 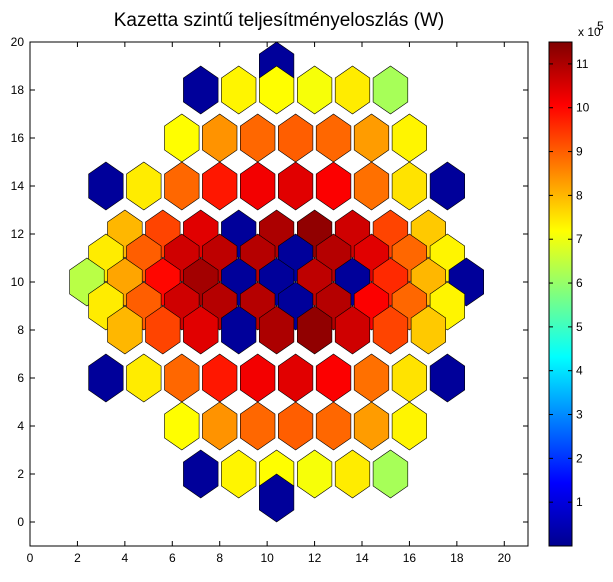 What do you see at coordinates (579, 371) in the screenshot?
I see `colorbar-tick-label: 4` at bounding box center [579, 371].